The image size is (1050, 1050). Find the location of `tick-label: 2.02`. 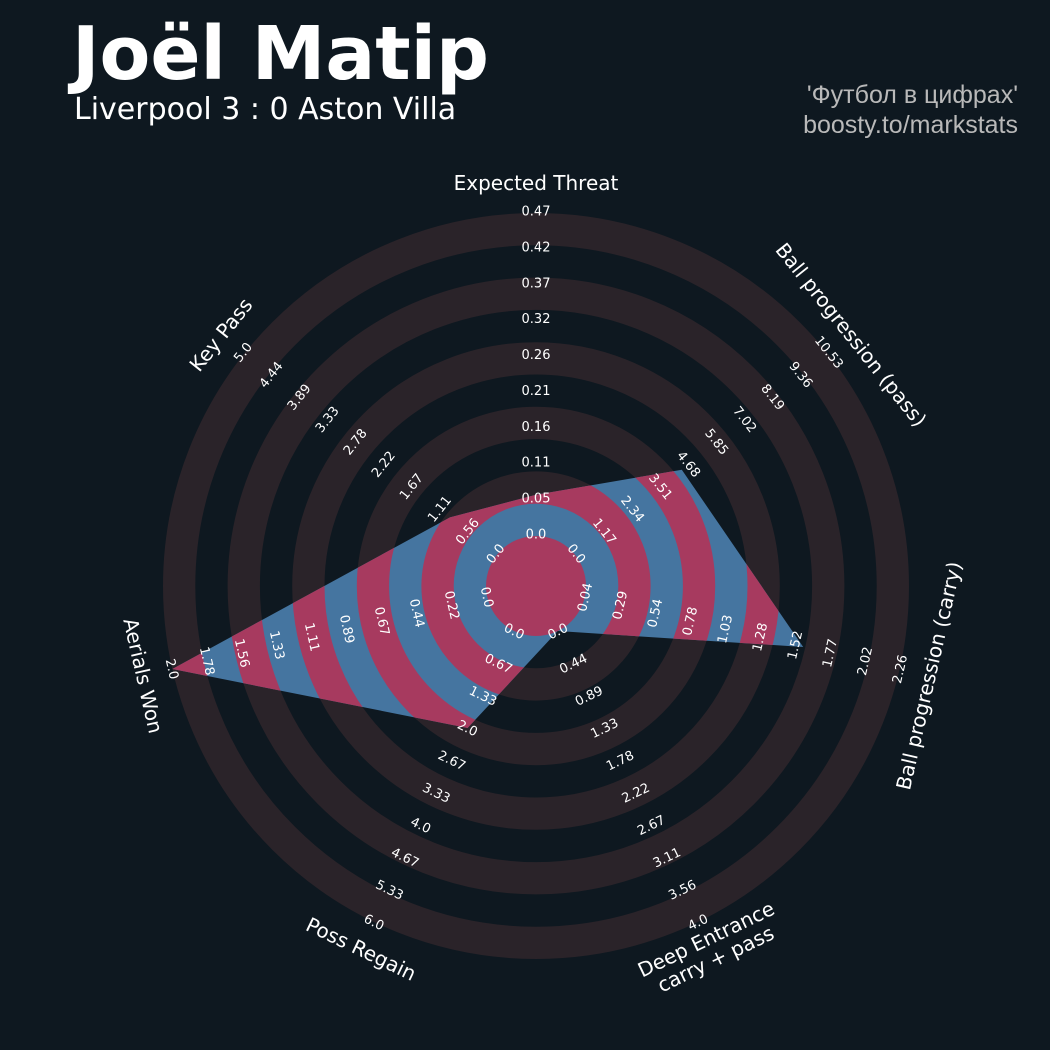

tick-label: 2.02 is located at coordinates (865, 661).